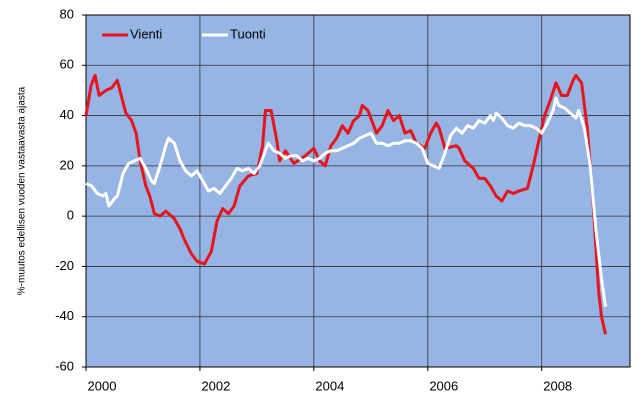 The width and height of the screenshot is (641, 400). I want to click on y-tick-label: -20, so click(64, 265).